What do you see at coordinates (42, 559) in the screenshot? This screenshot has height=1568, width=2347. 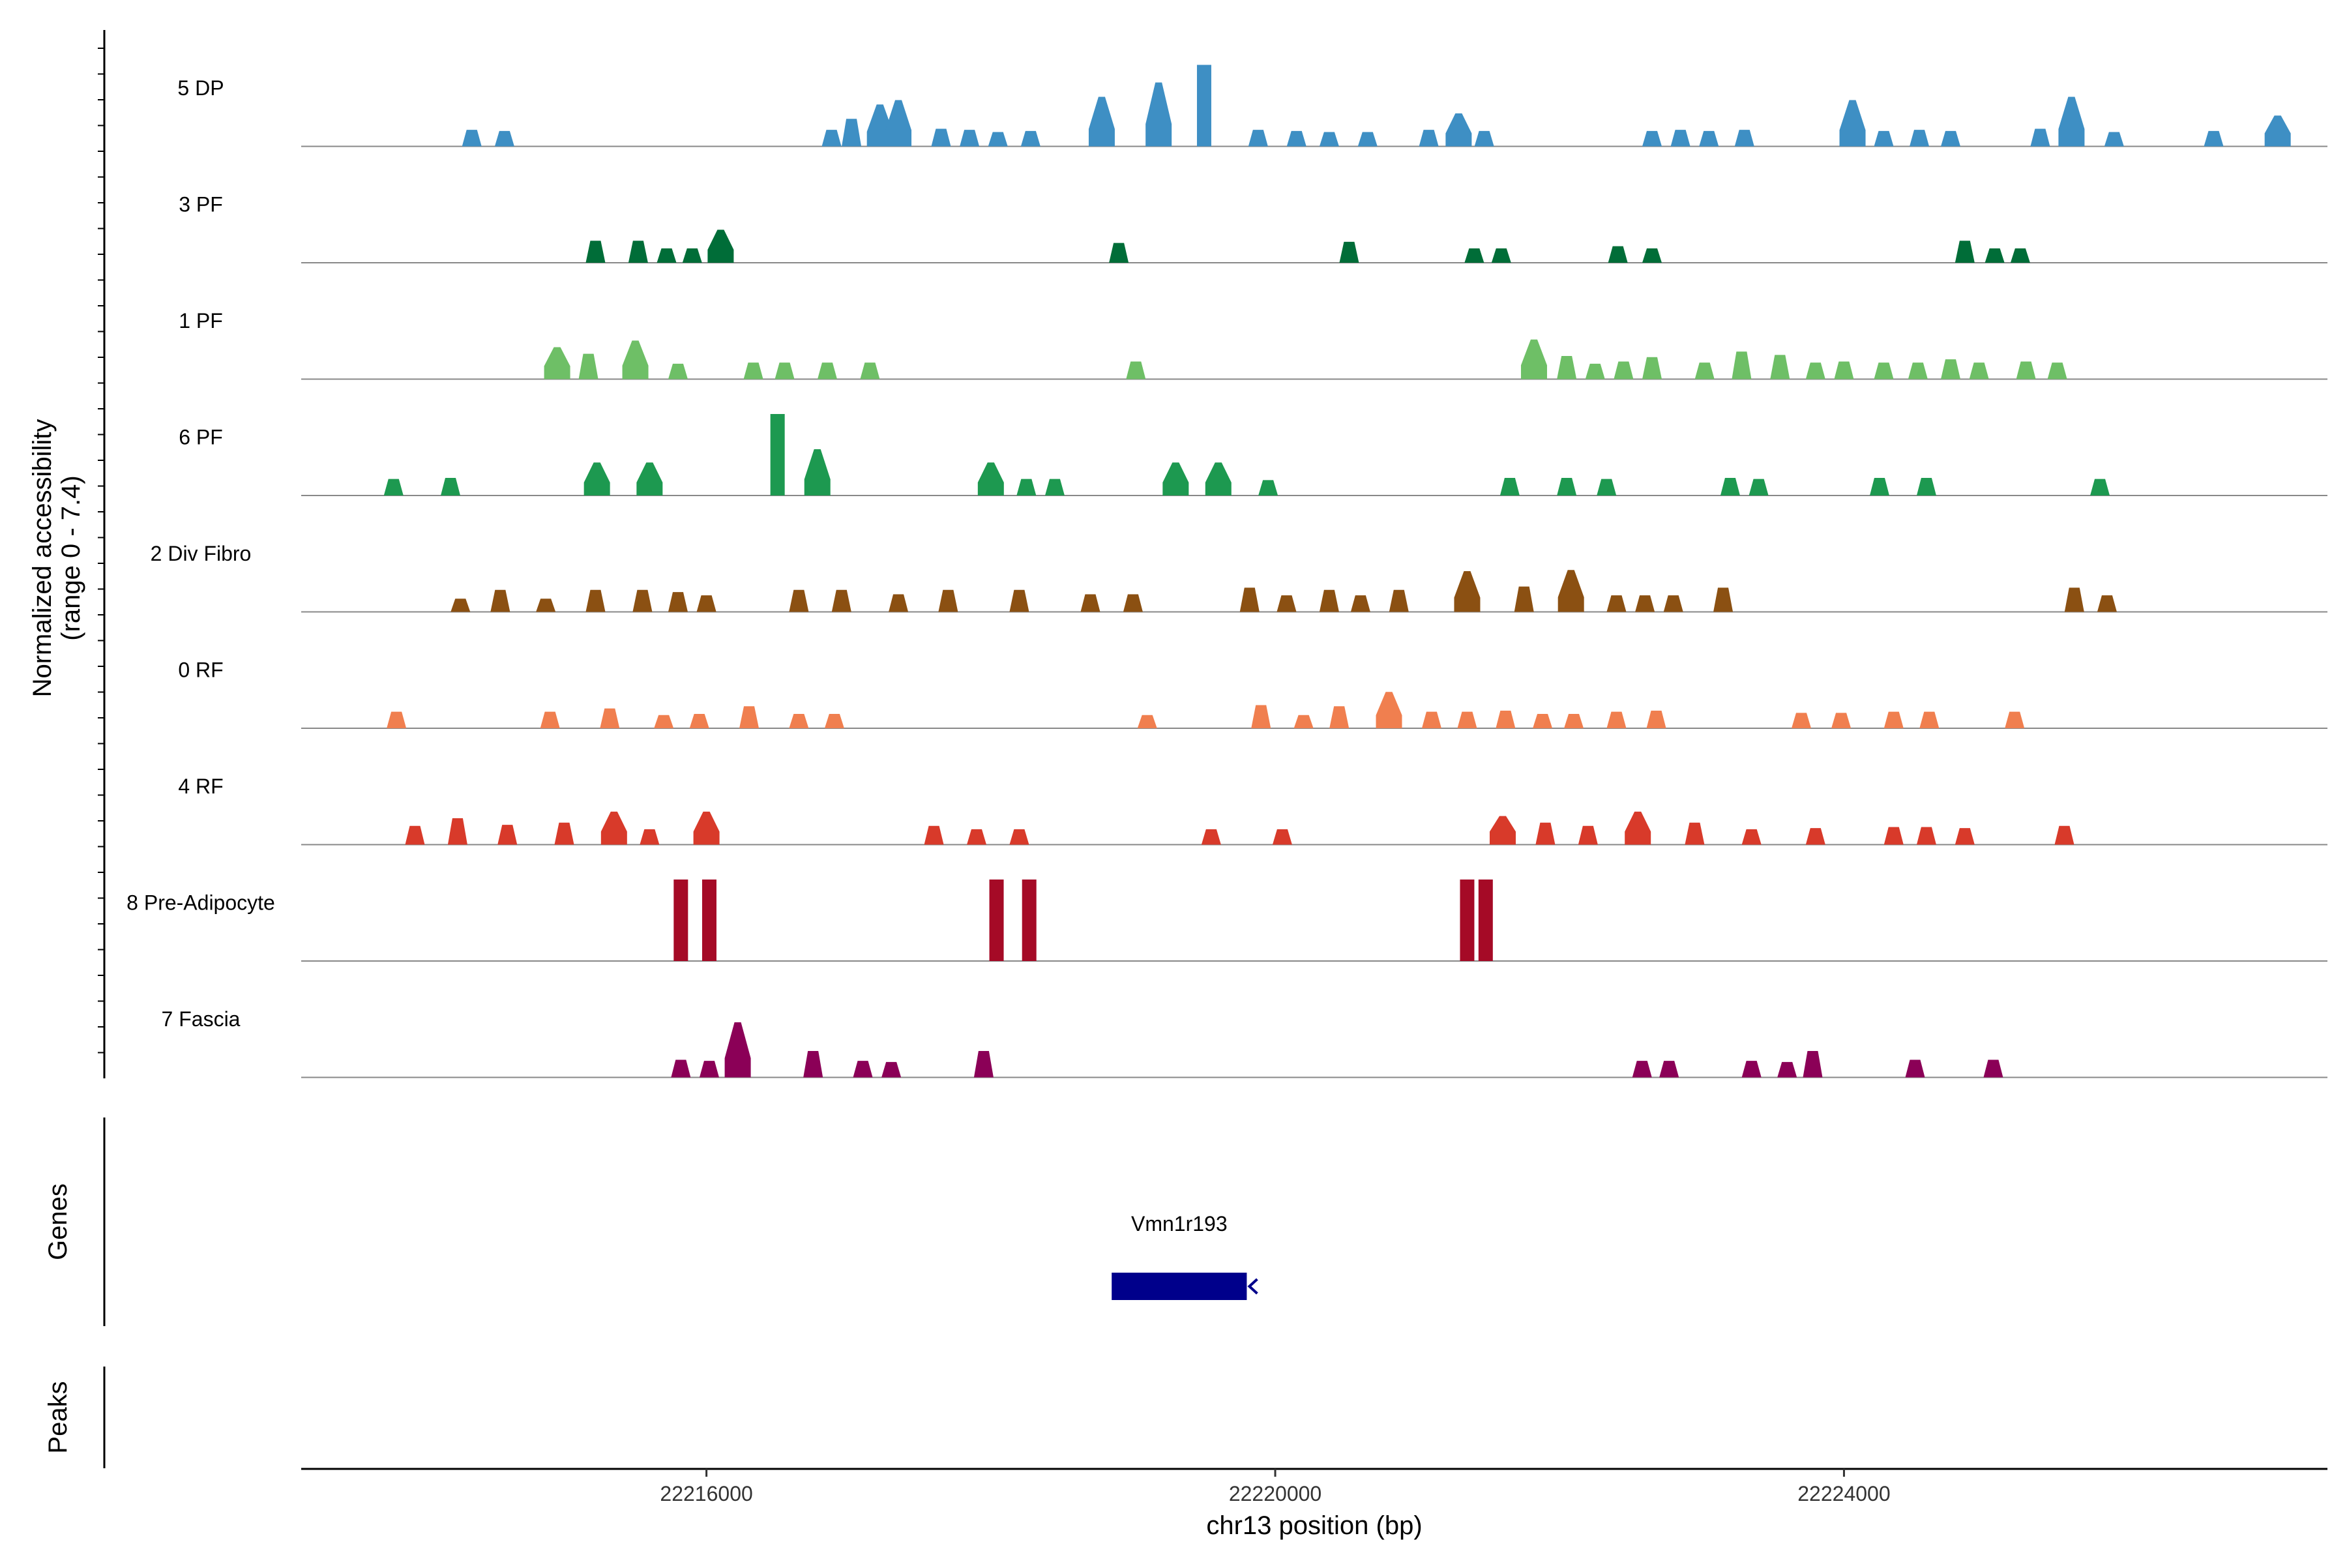 I see `y-axis-title-line1: Normalized accessibility` at bounding box center [42, 559].